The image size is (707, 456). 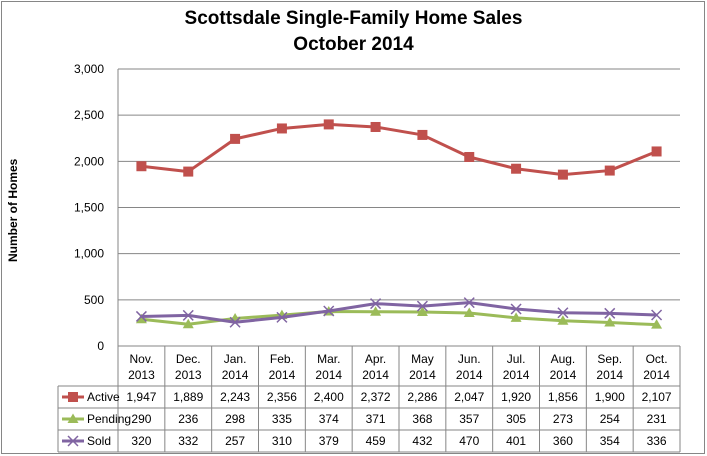 What do you see at coordinates (657, 441) in the screenshot?
I see `data-label-sold: 336` at bounding box center [657, 441].